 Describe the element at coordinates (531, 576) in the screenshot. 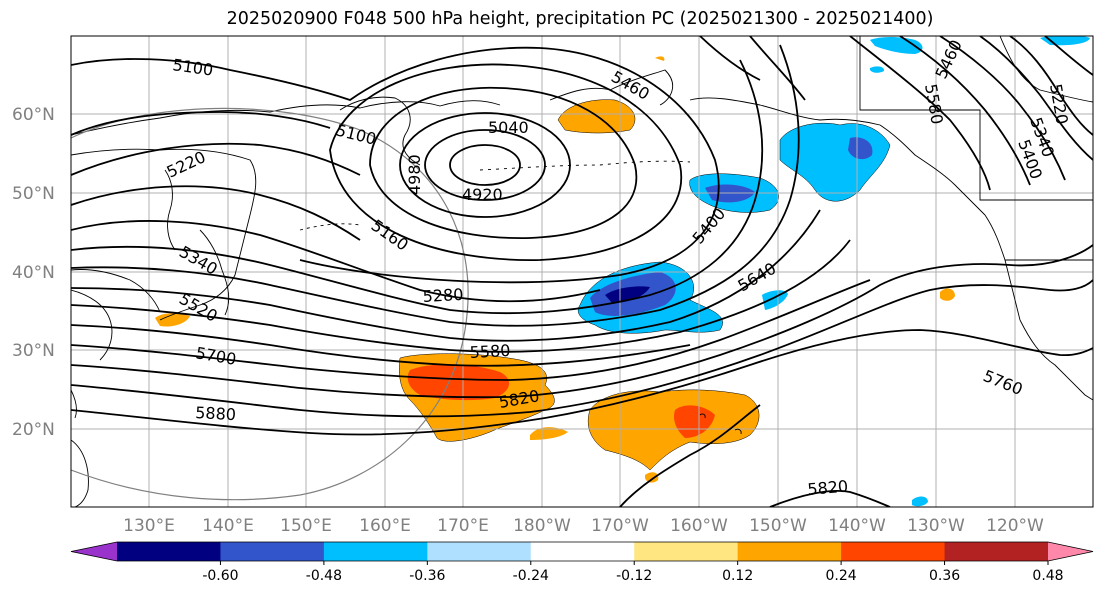

I see `colorbar-tick-label: -0.24` at that location.